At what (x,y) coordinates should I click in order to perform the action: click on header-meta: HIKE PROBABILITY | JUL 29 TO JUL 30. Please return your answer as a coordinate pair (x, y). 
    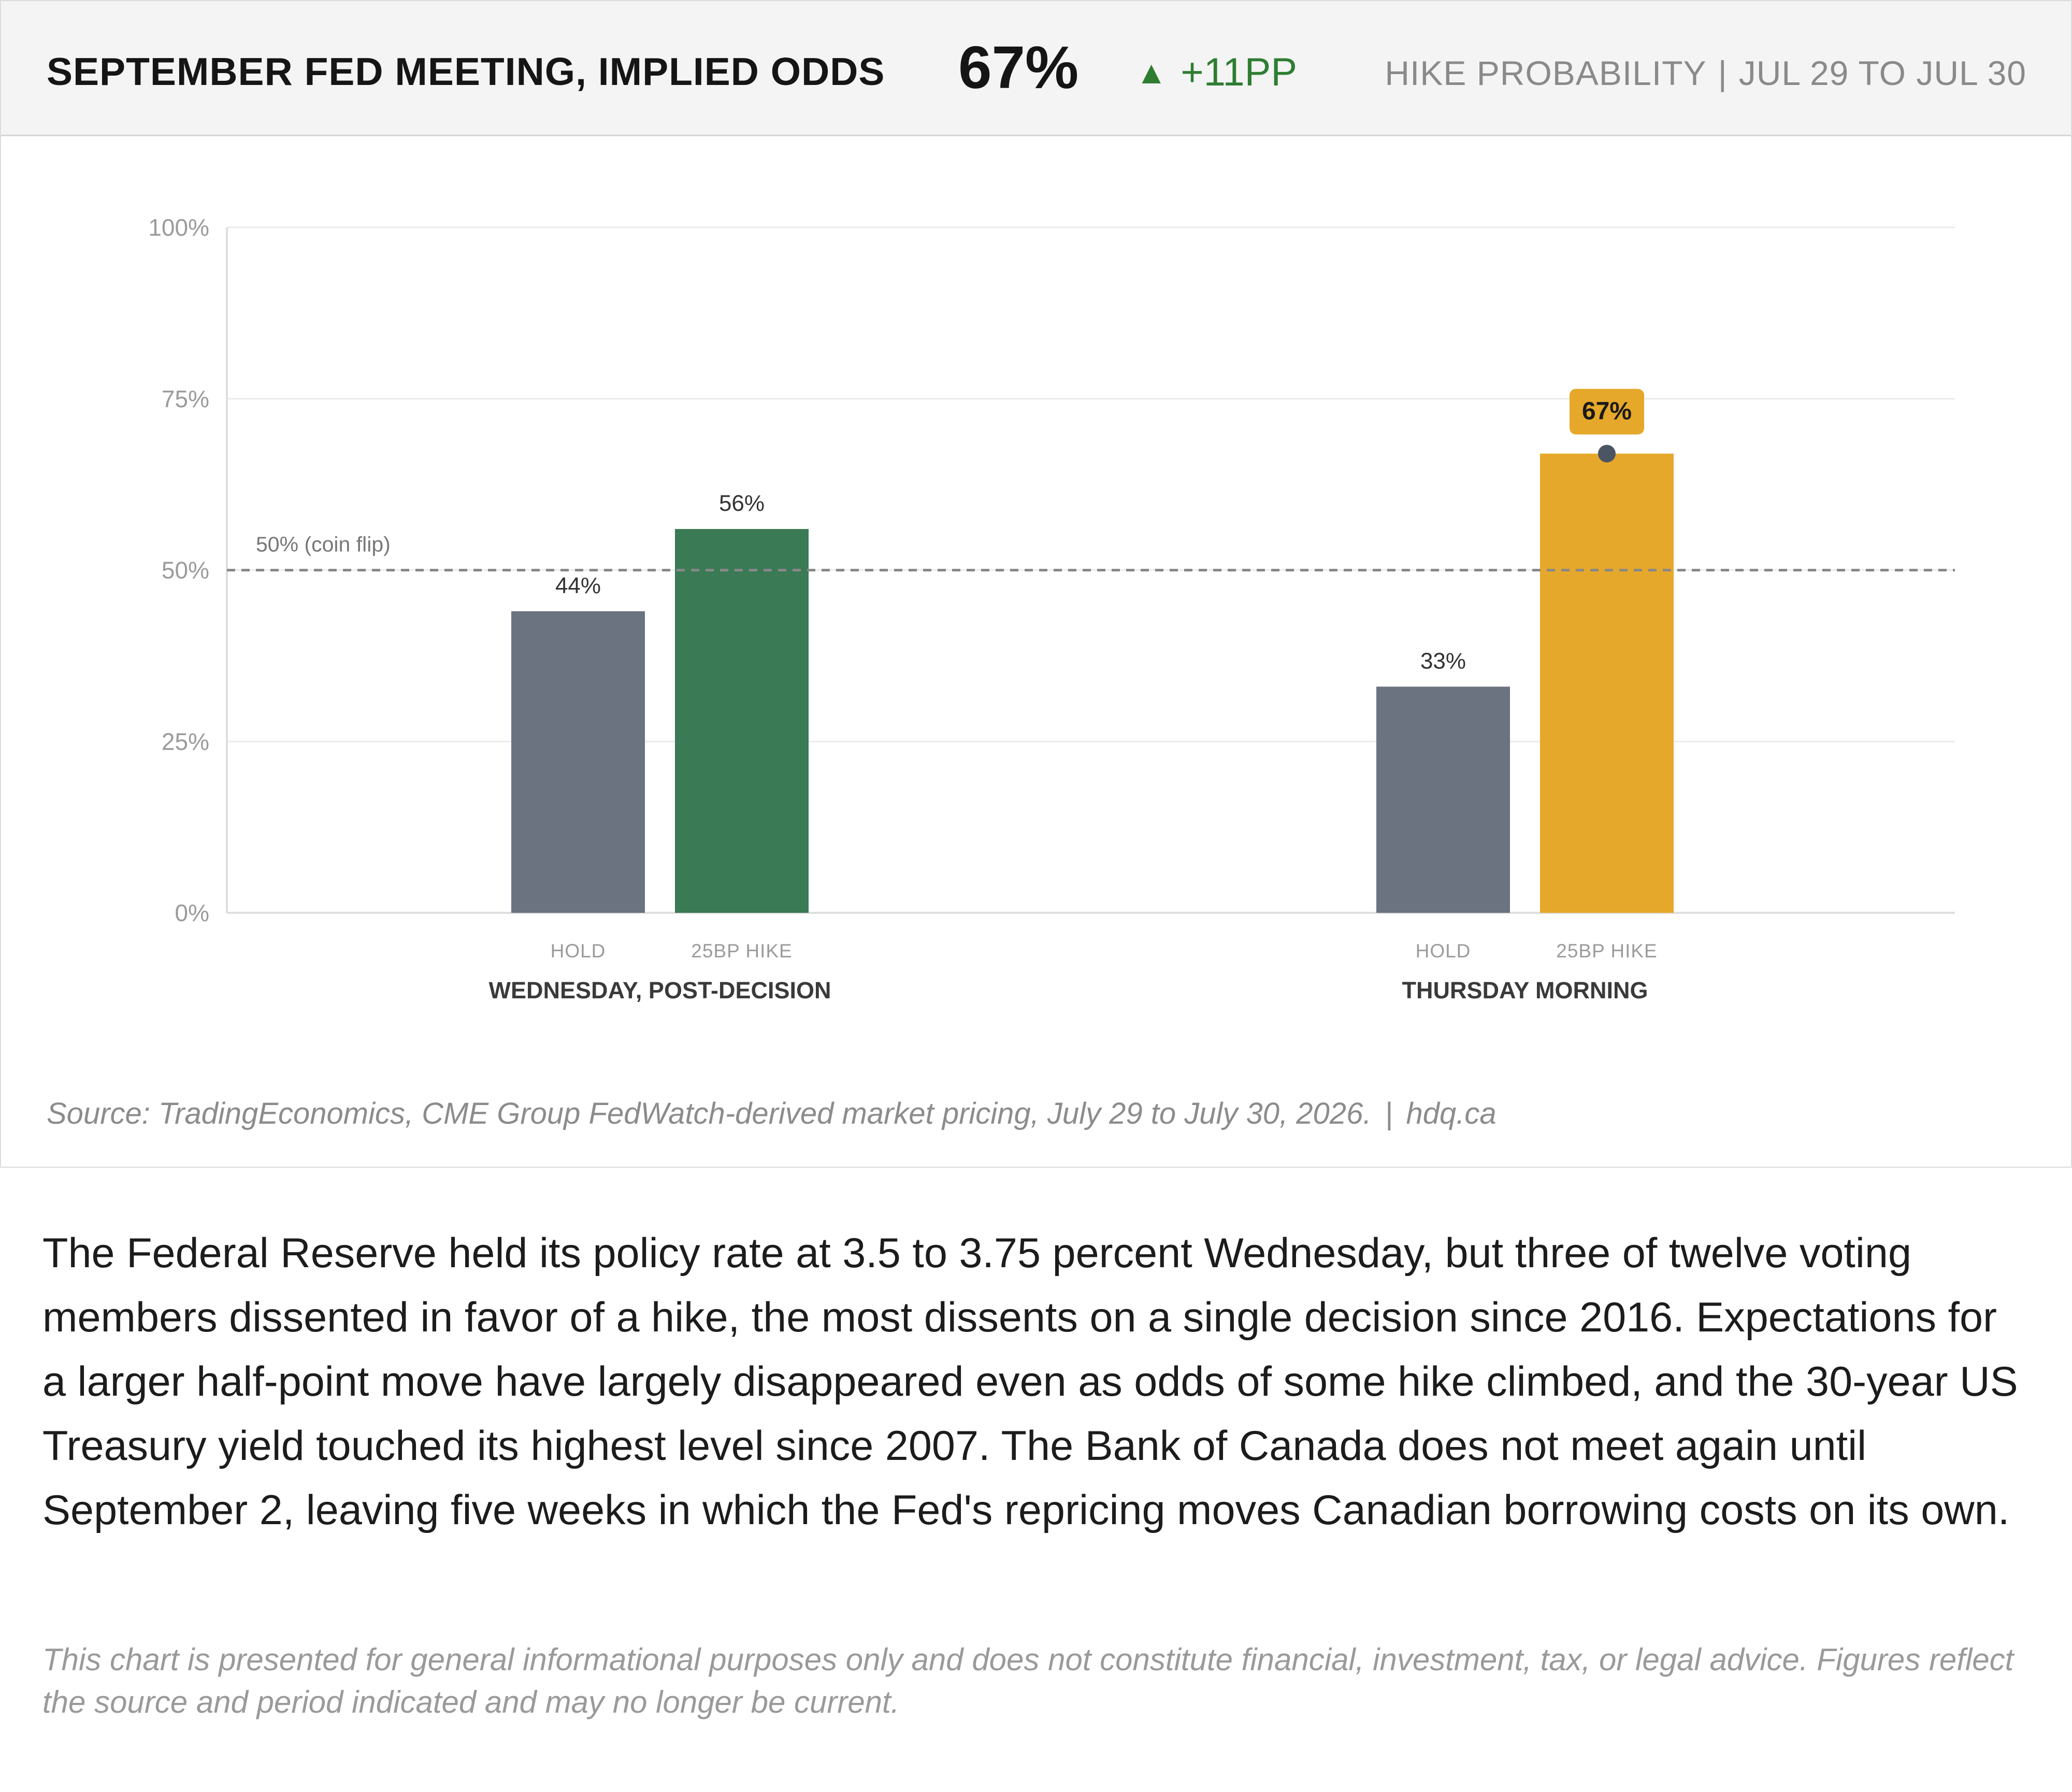
    Looking at the image, I should click on (1705, 73).